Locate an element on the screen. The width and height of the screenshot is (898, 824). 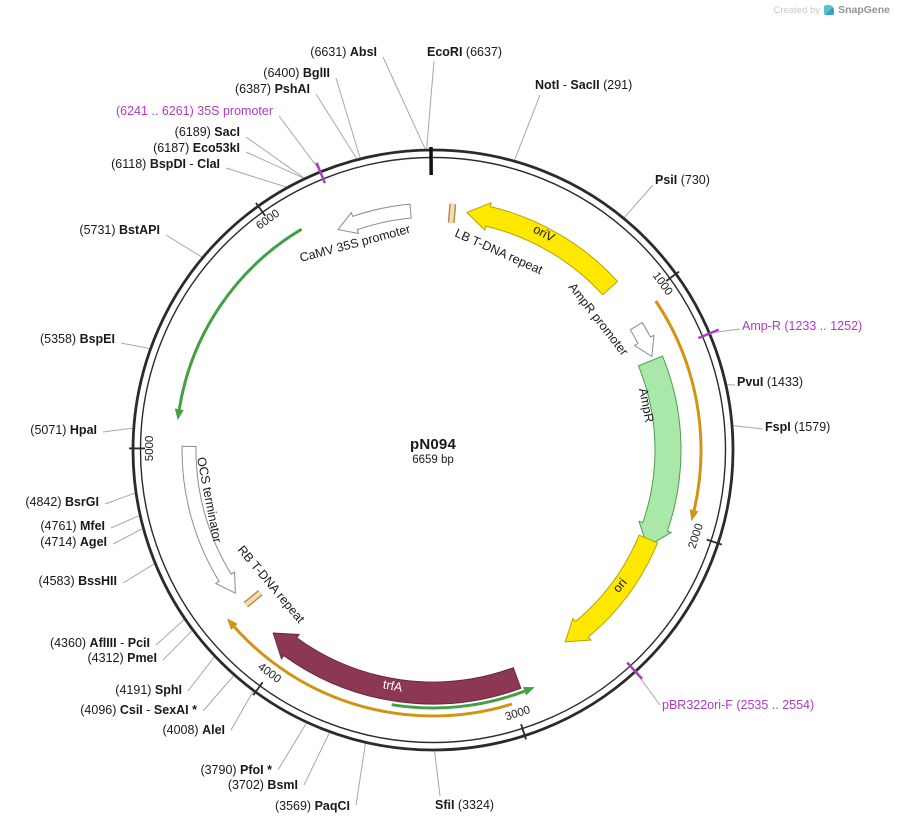
scale-label-6000: 6000 is located at coordinates (268, 220).